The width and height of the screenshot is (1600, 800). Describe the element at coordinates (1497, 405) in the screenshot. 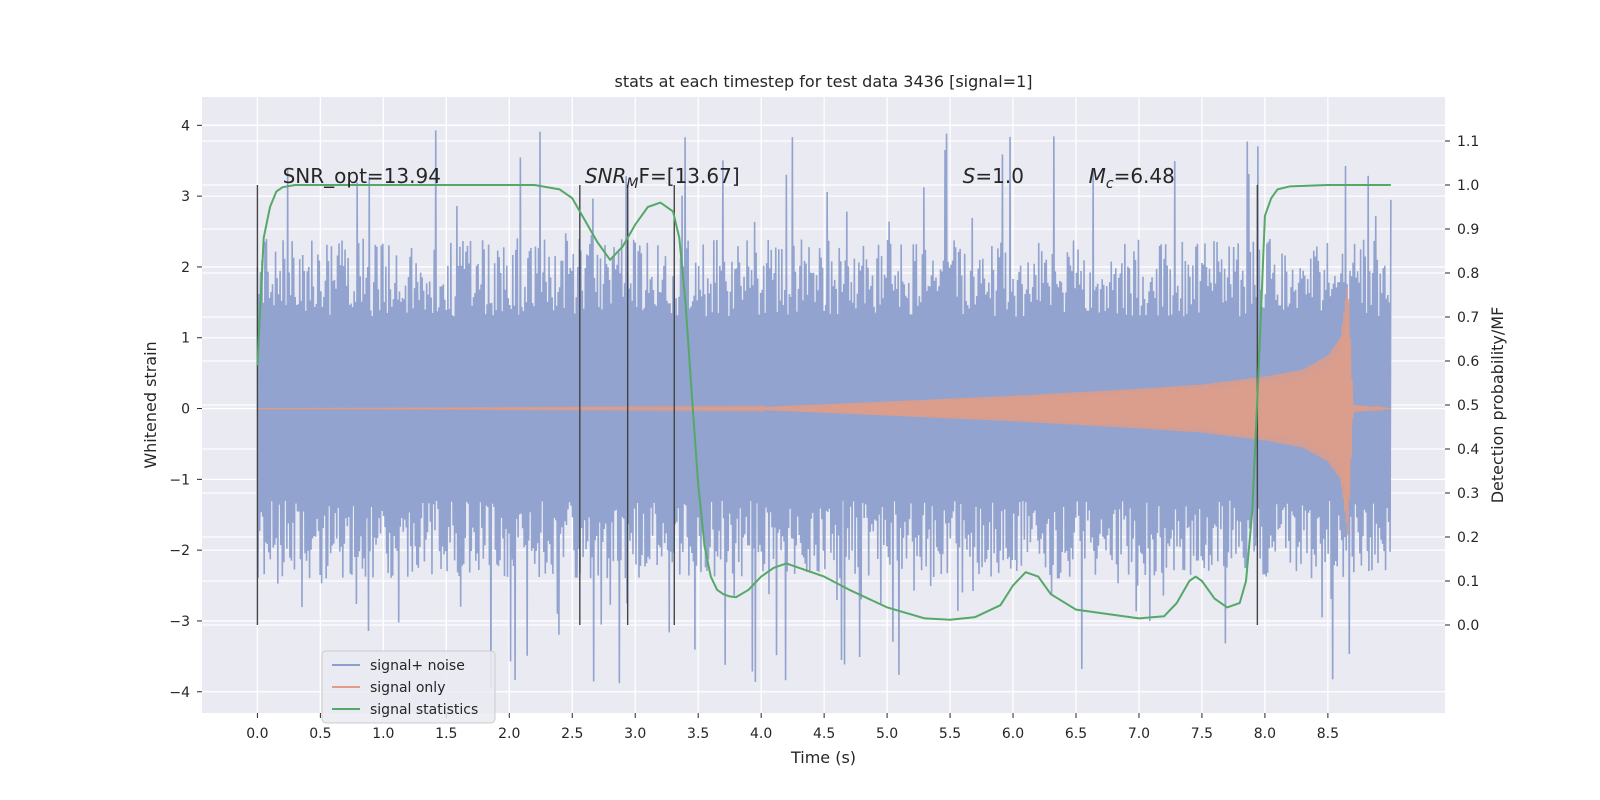

I see `y-axis-right-label: Detection probability/MF` at that location.